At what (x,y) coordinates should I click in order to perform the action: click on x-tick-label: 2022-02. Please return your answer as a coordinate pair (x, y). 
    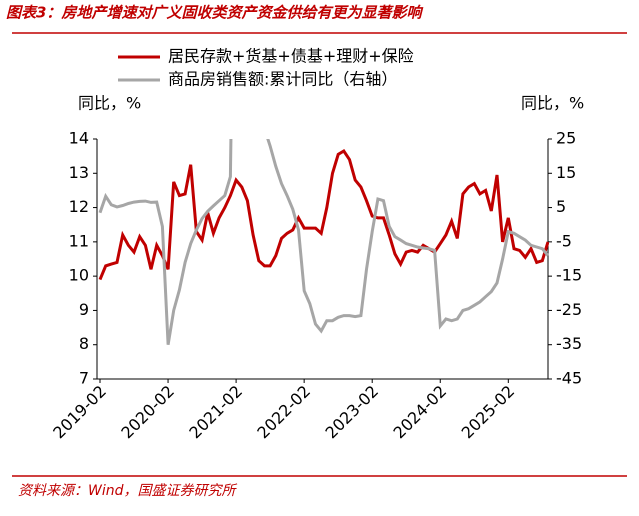
    Looking at the image, I should click on (283, 412).